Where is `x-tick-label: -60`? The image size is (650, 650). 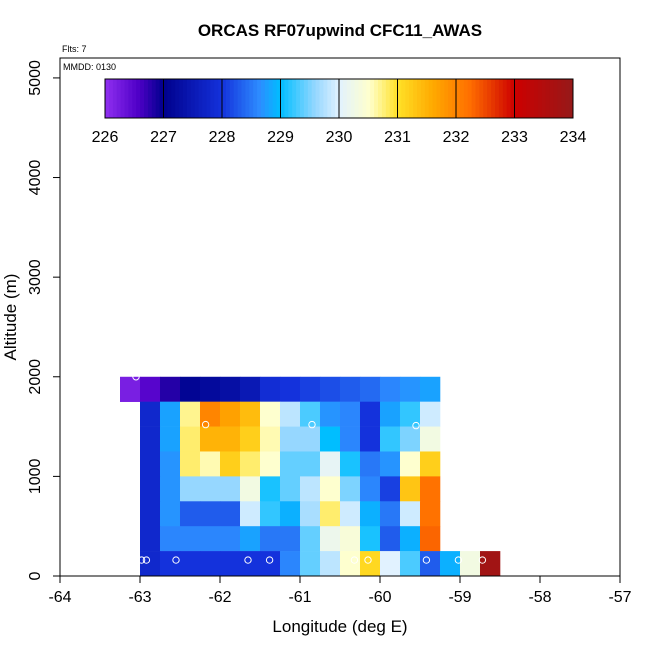 x-tick-label: -60 is located at coordinates (379, 597).